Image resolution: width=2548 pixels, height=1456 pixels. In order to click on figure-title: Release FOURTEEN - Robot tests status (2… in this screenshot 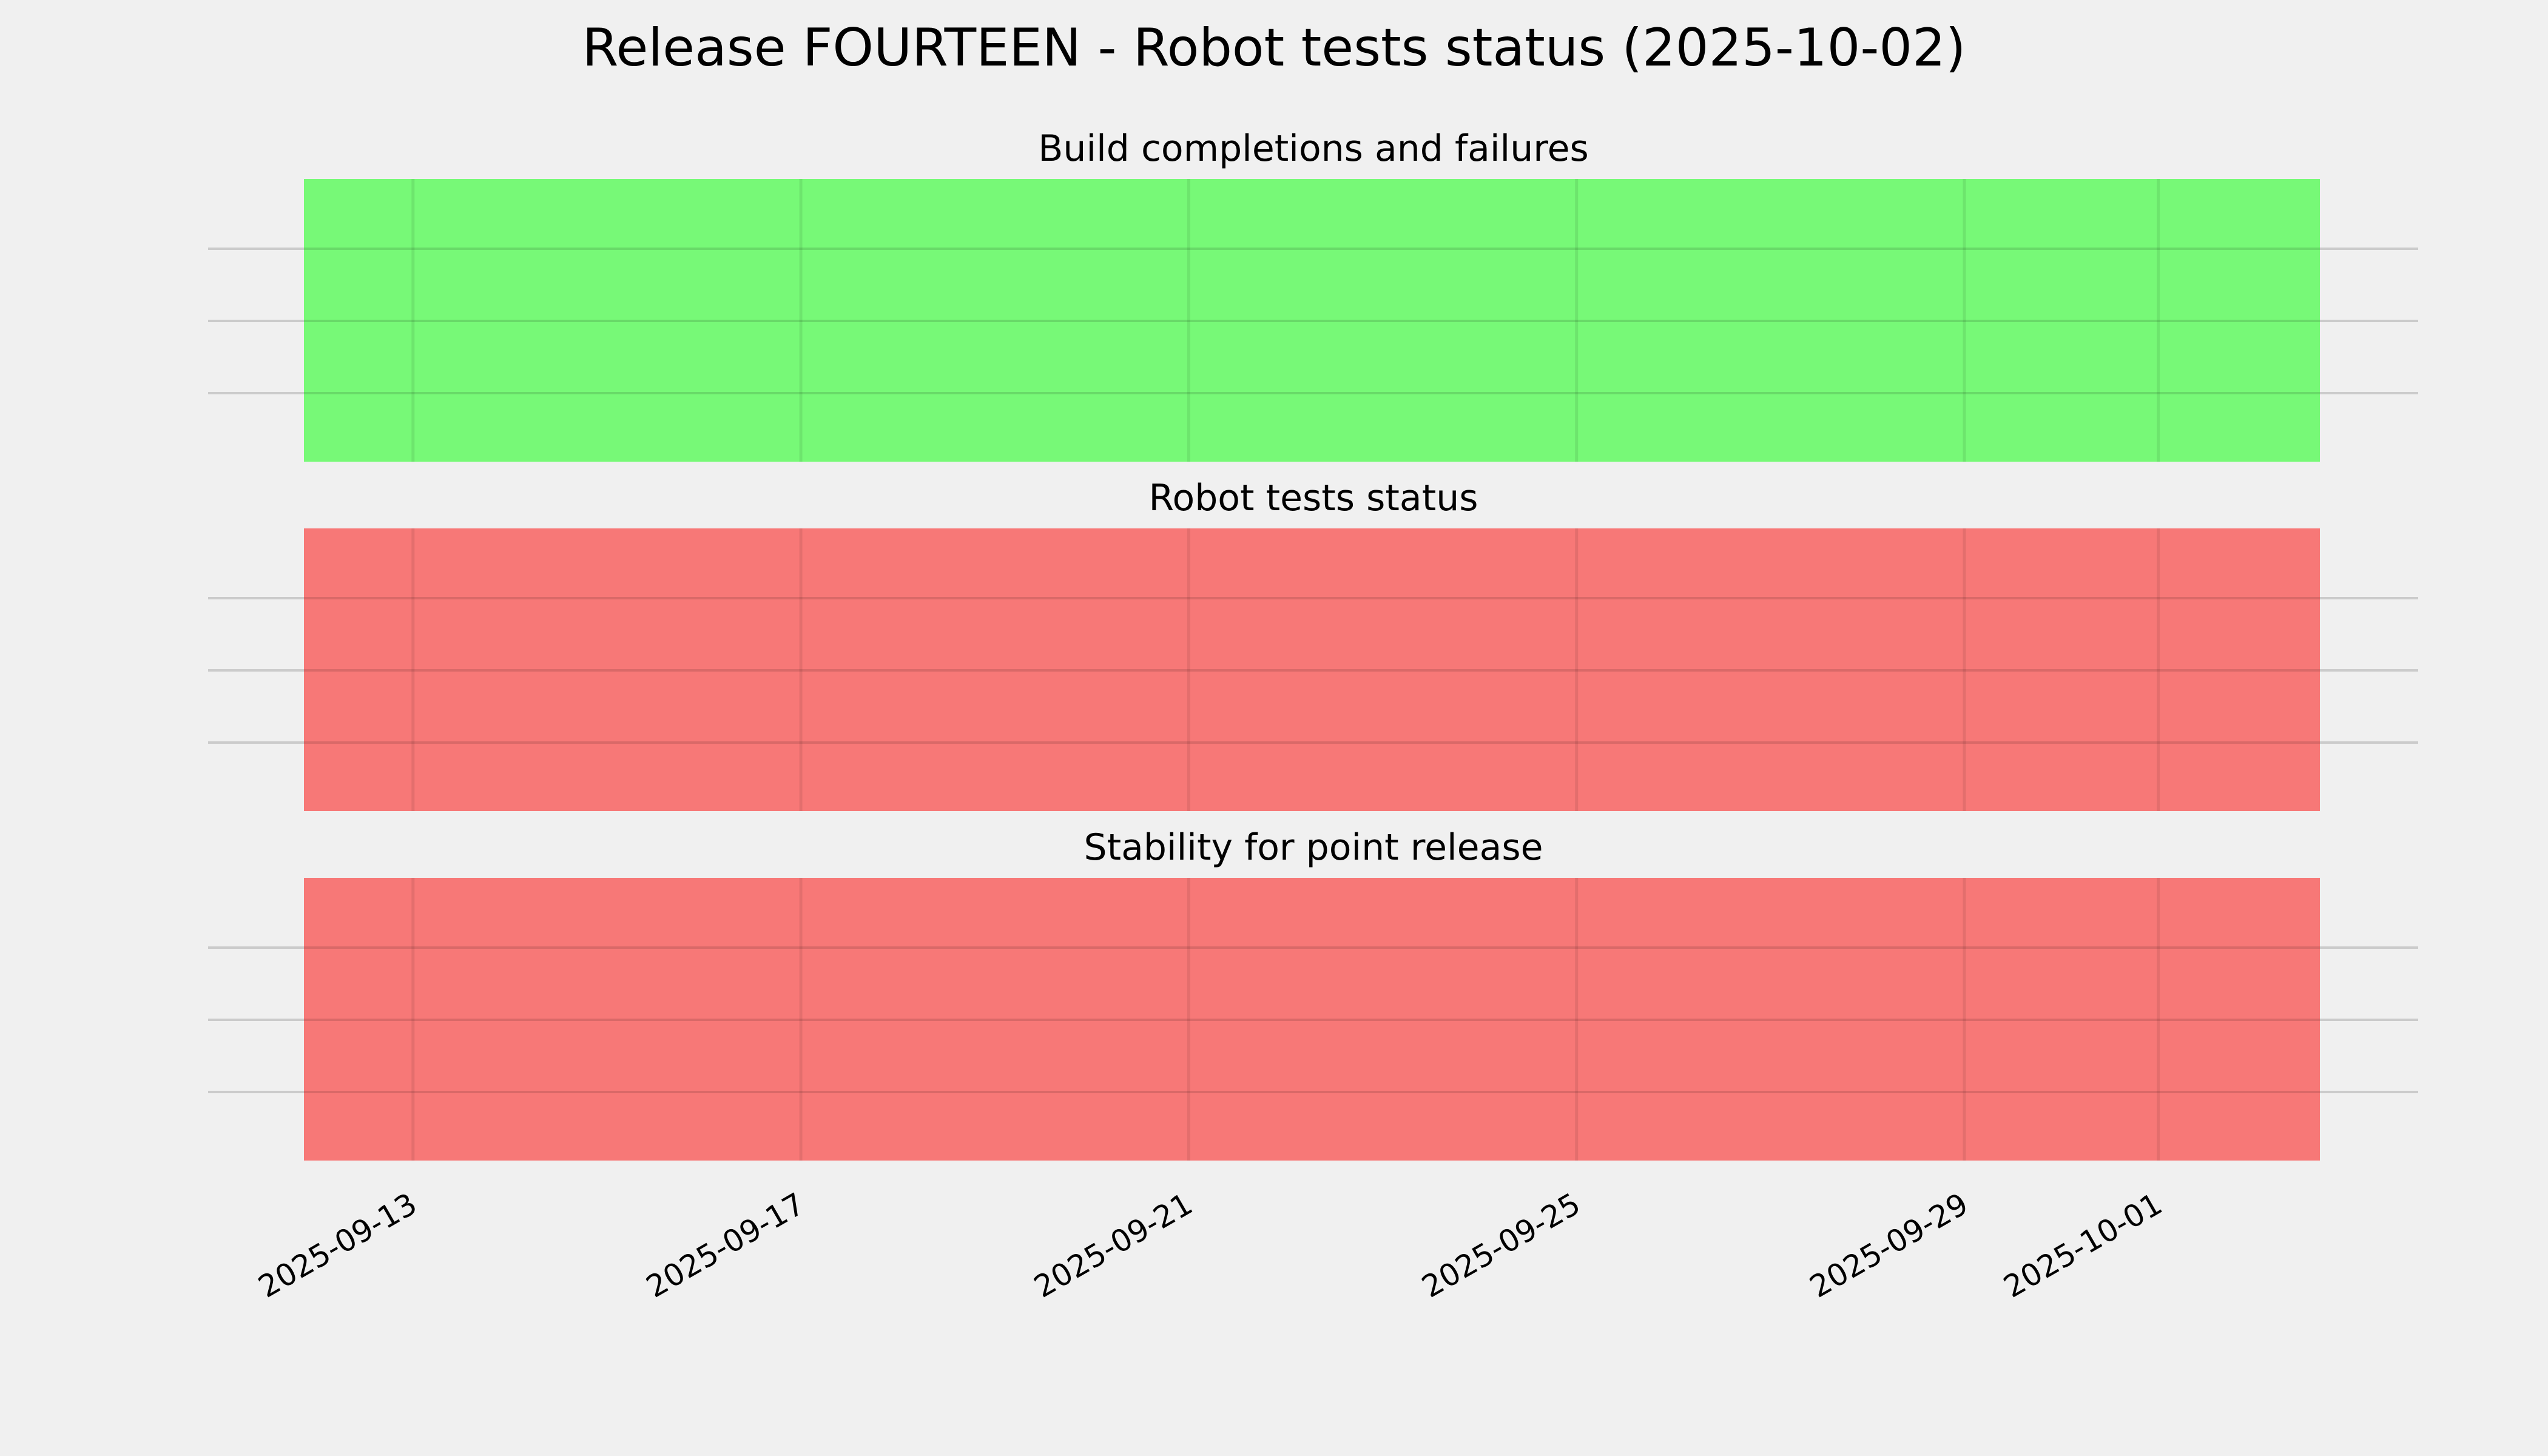, I will do `click(1274, 48)`.